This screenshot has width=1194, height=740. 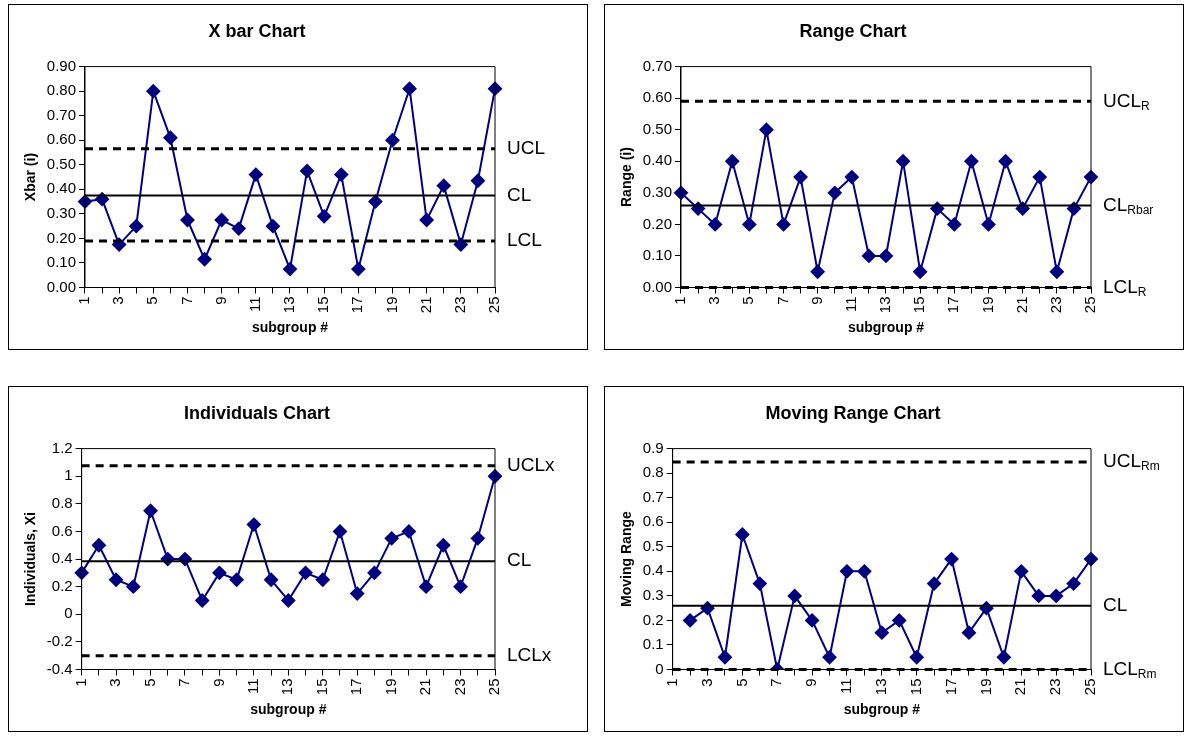 I want to click on ref-line-label: UCL, so click(x=526, y=148).